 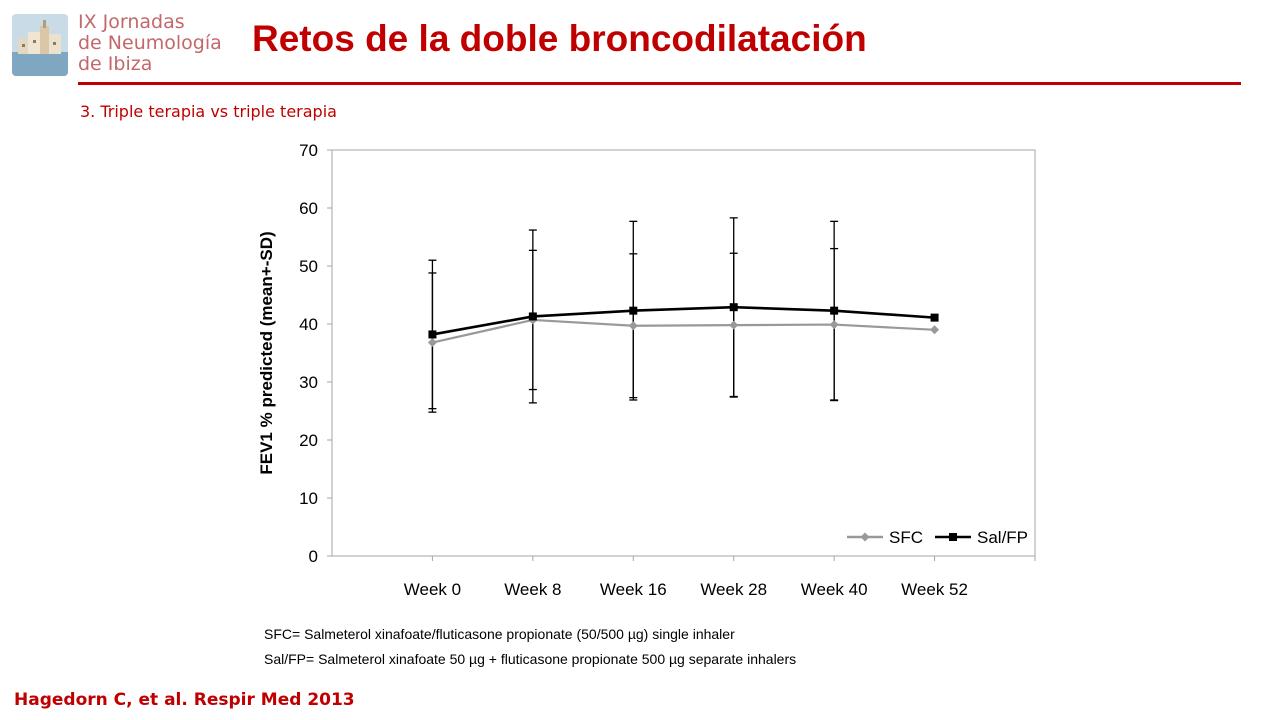 I want to click on slide-subtitle: 3. Triple terapia vs triple terapia, so click(x=208, y=111).